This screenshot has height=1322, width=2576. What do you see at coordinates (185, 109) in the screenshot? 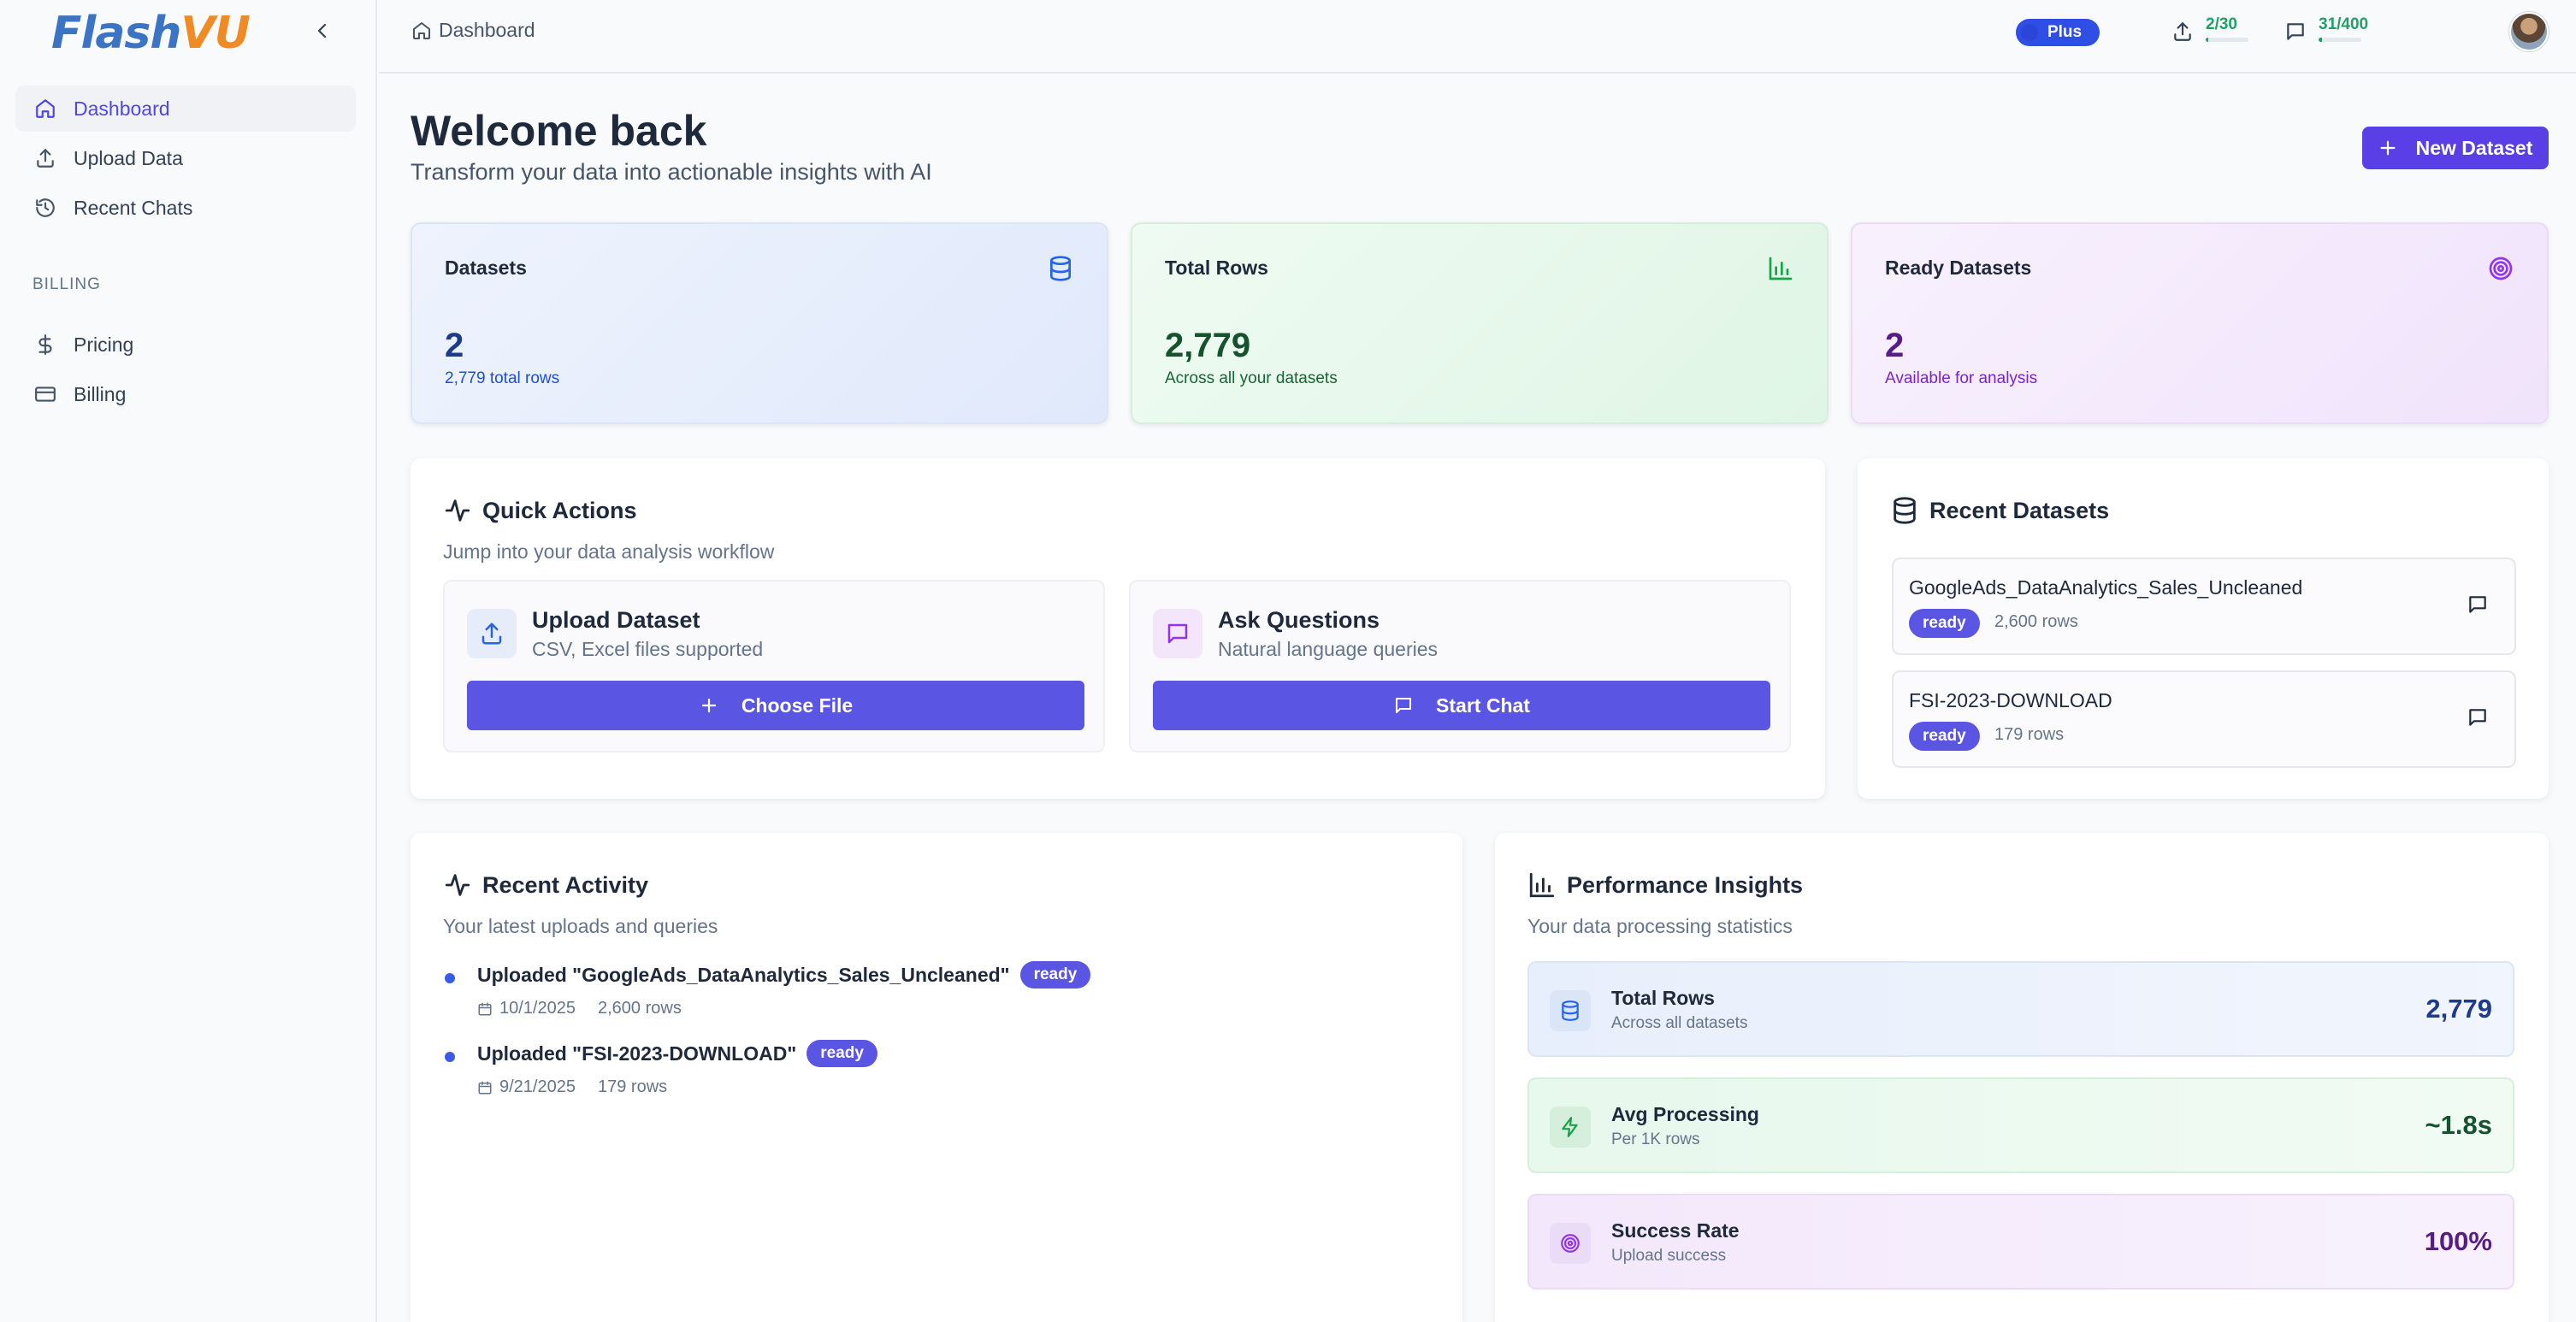
I see `sidebar-item-dashboard: Dashboard` at bounding box center [185, 109].